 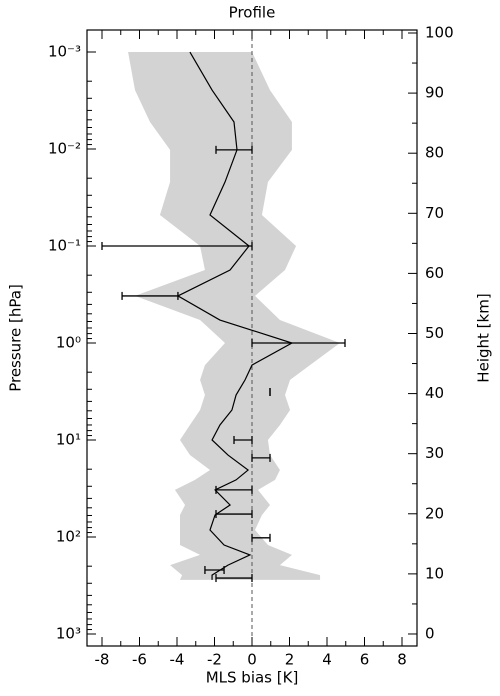 What do you see at coordinates (68, 342) in the screenshot?
I see `y-tick-label: 10⁰` at bounding box center [68, 342].